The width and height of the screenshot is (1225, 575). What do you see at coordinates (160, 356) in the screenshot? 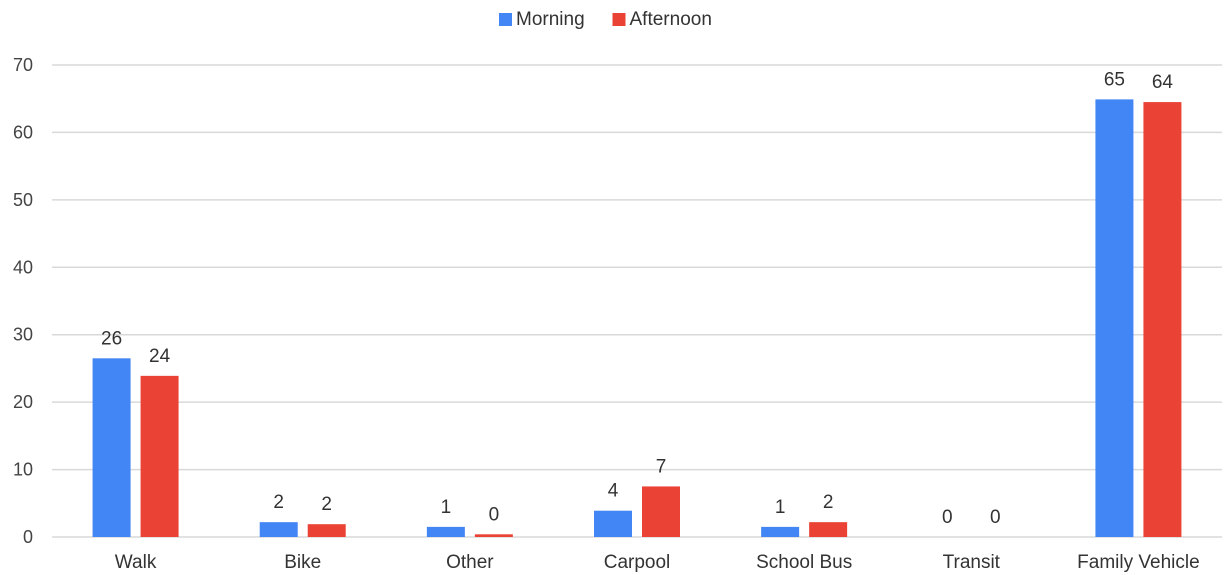
I see `data-label: 24` at bounding box center [160, 356].